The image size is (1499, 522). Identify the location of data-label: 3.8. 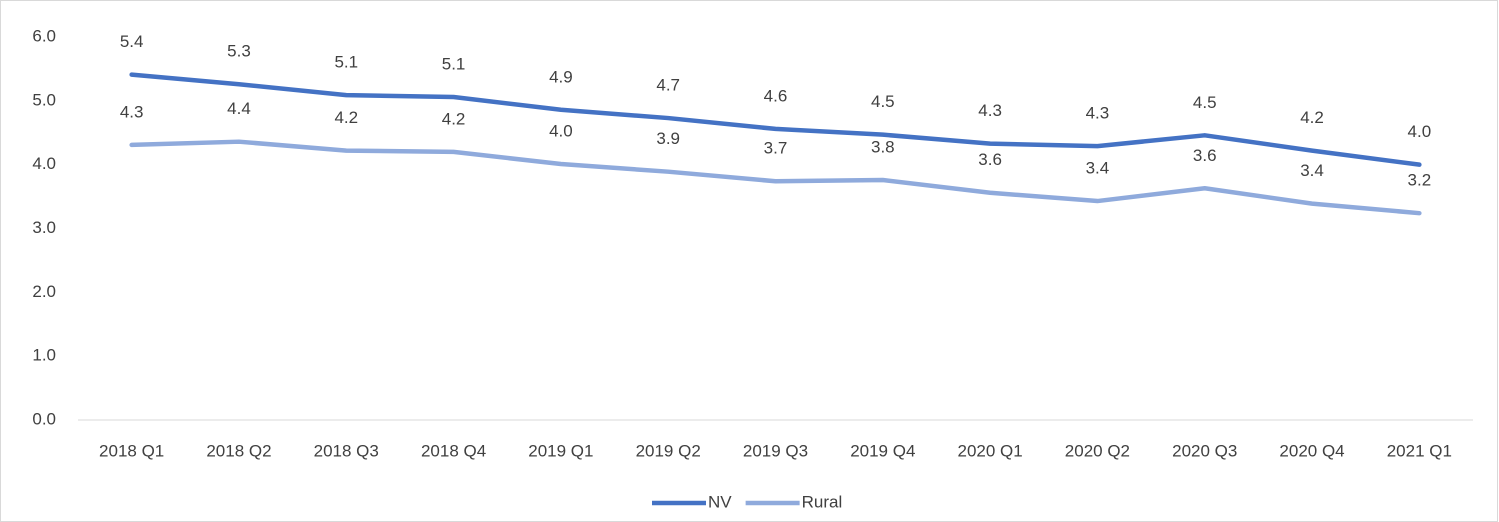
(883, 146).